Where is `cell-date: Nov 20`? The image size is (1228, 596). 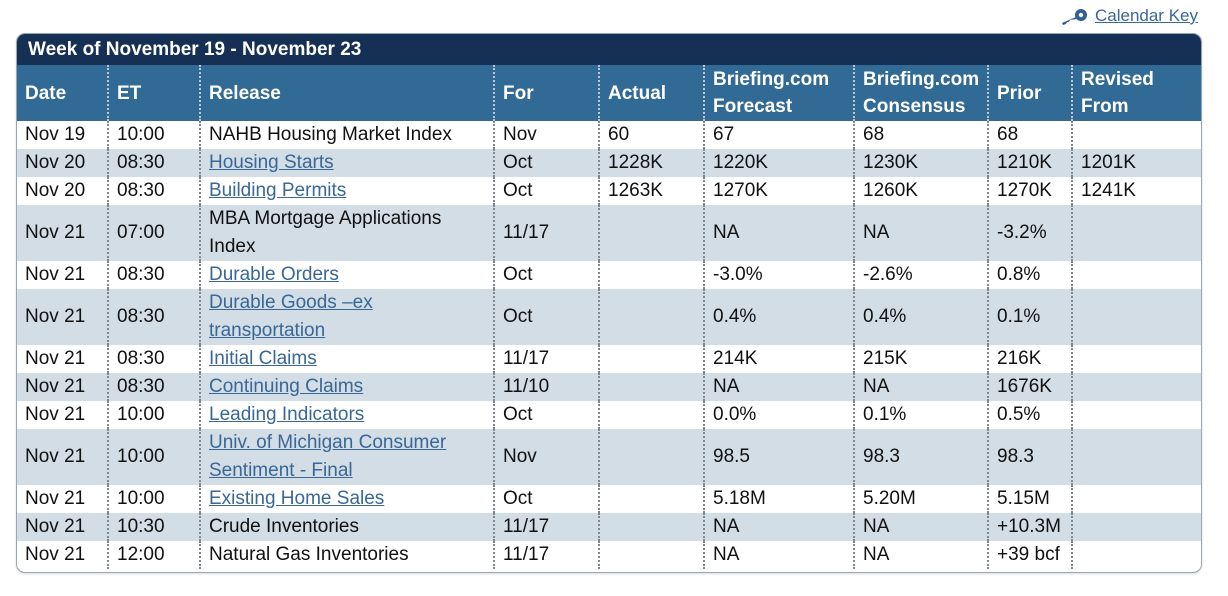
cell-date: Nov 20 is located at coordinates (63, 163).